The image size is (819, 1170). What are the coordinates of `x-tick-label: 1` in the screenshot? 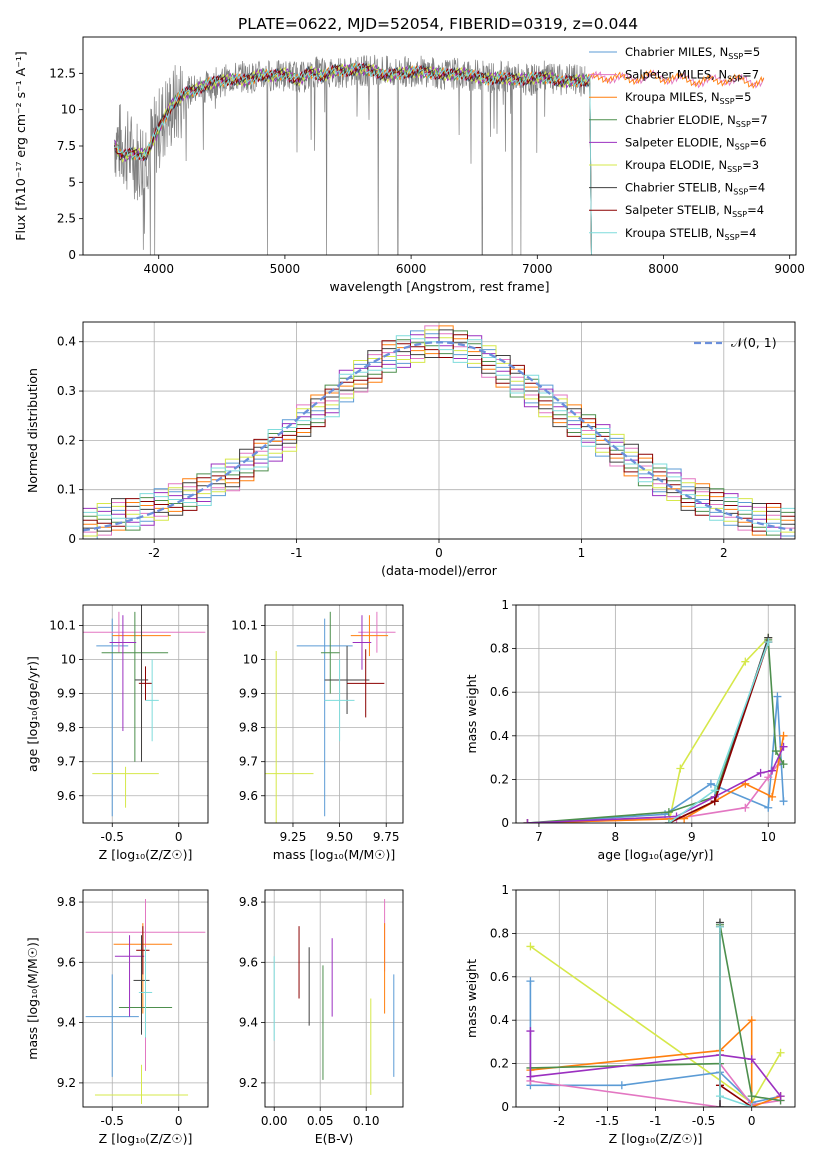 It's located at (582, 553).